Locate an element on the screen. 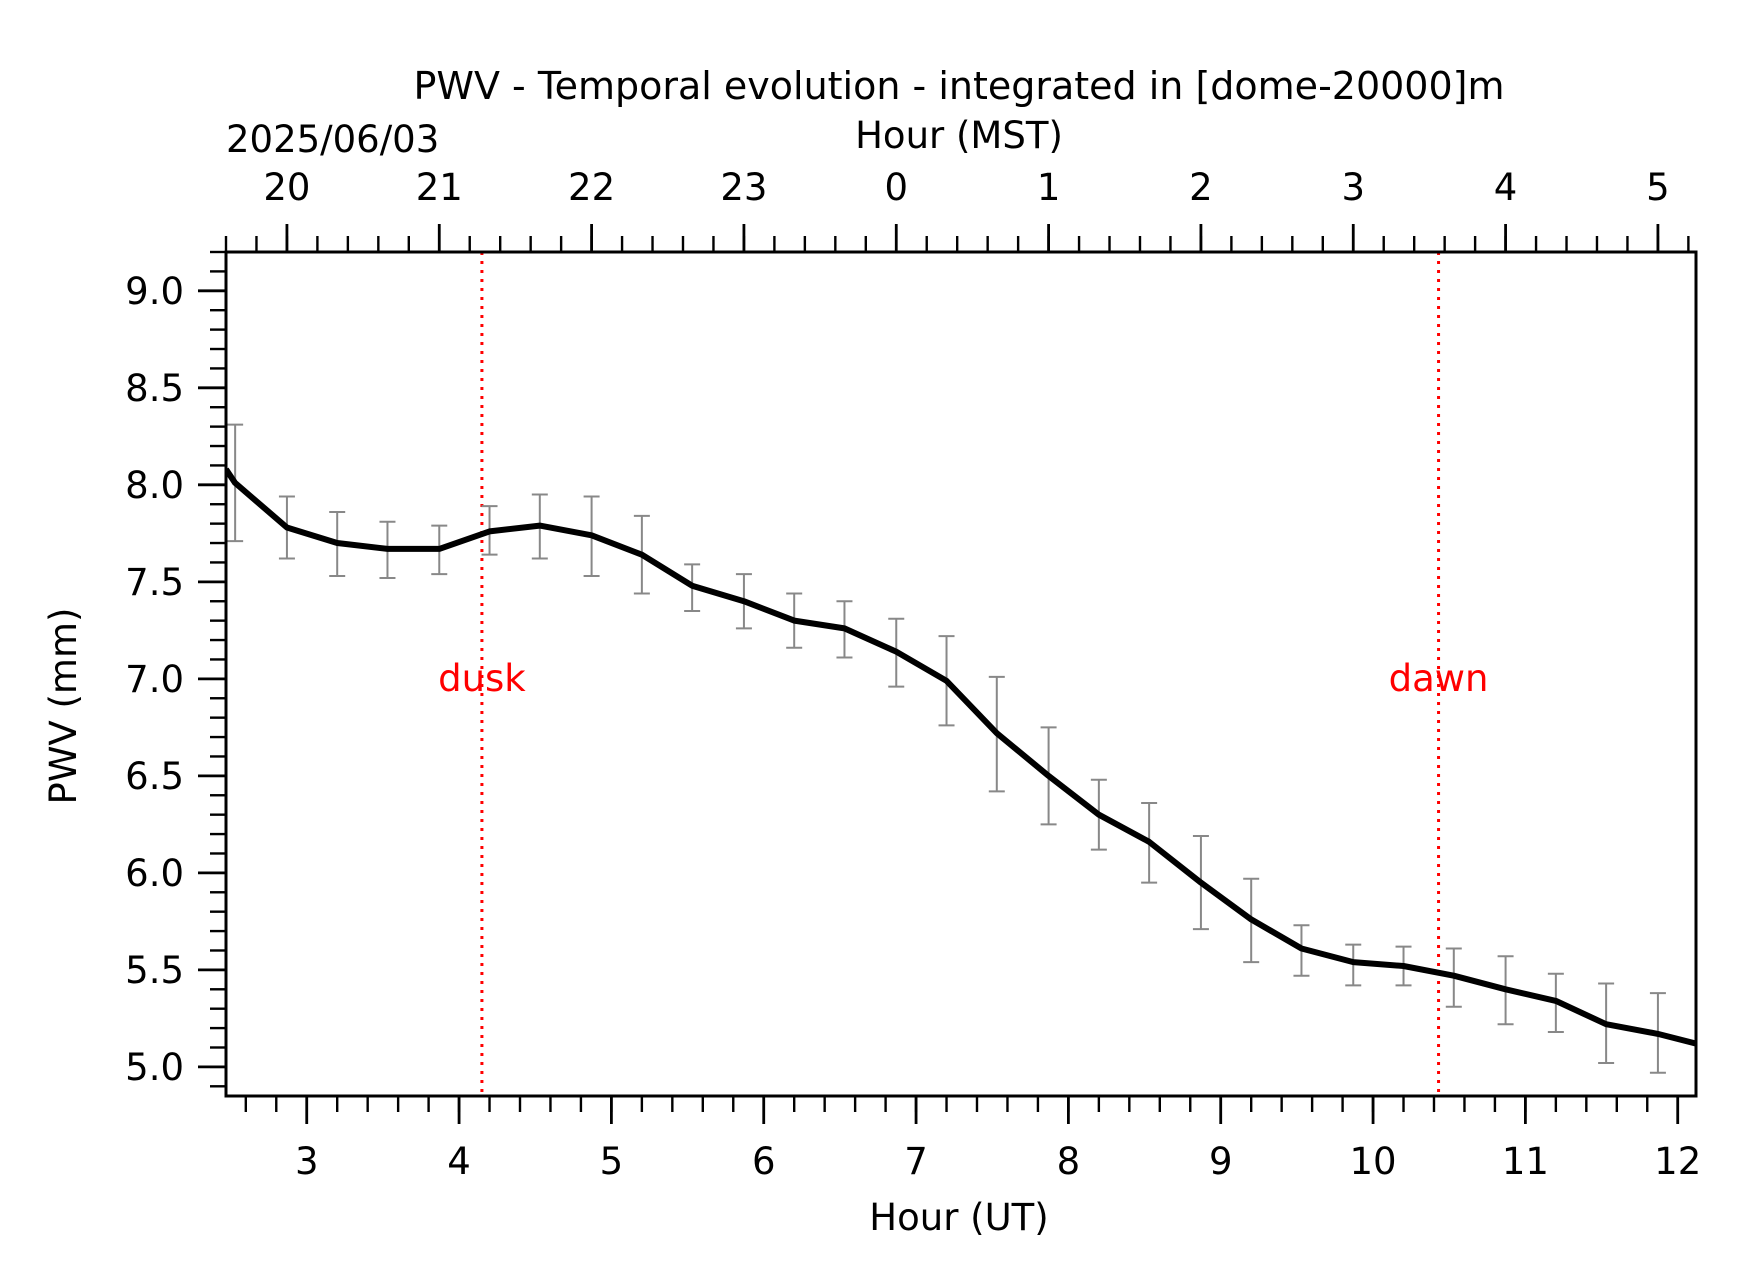 The image size is (1742, 1282). event-label-dawn: dawn is located at coordinates (1439, 678).